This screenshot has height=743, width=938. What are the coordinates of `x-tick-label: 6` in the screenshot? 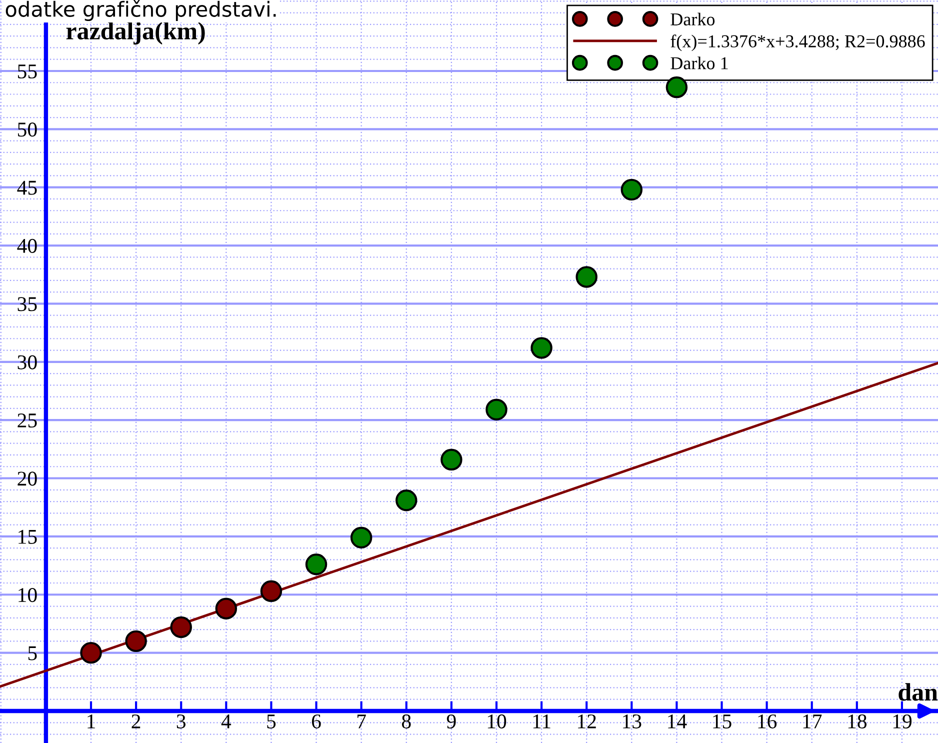 It's located at (316, 721).